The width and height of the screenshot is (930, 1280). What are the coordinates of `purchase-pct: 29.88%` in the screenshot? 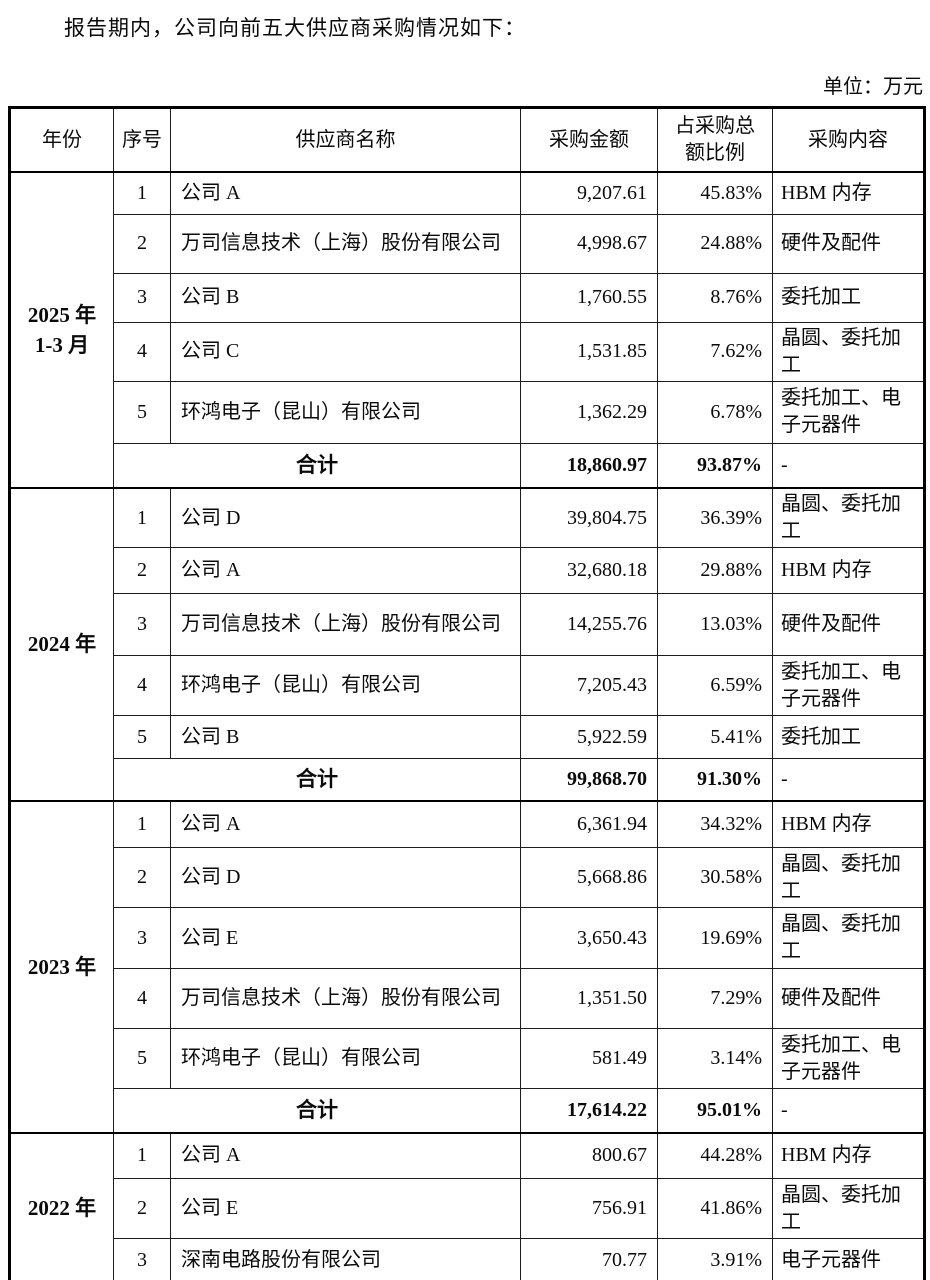 It's located at (715, 570).